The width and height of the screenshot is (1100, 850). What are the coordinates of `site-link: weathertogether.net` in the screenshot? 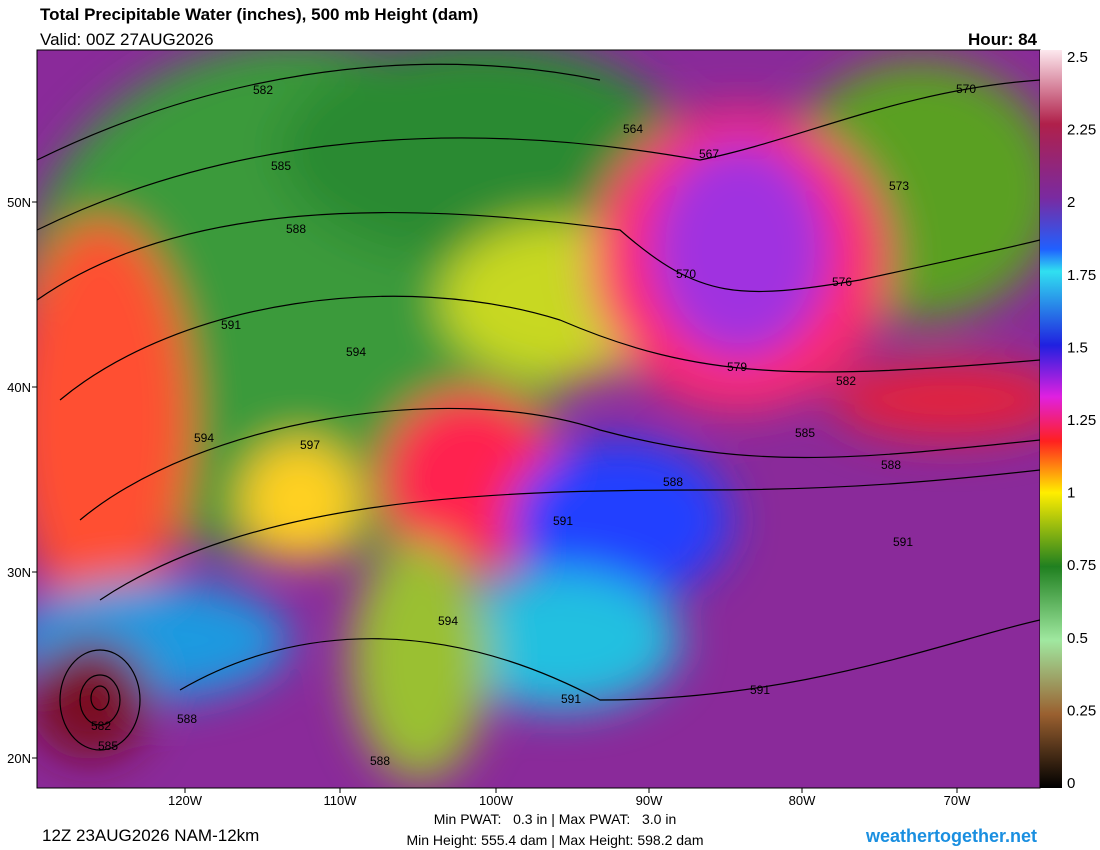 It's located at (951, 836).